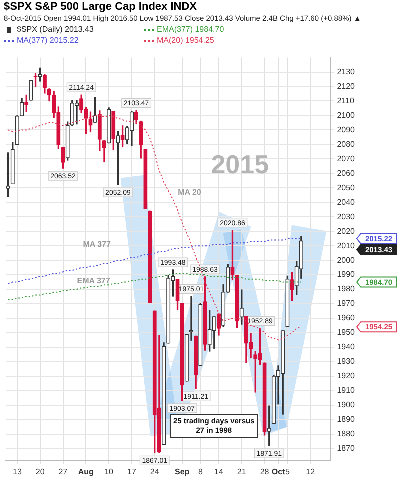 This screenshot has height=480, width=398. I want to click on y-tick-label: 2040, so click(346, 202).